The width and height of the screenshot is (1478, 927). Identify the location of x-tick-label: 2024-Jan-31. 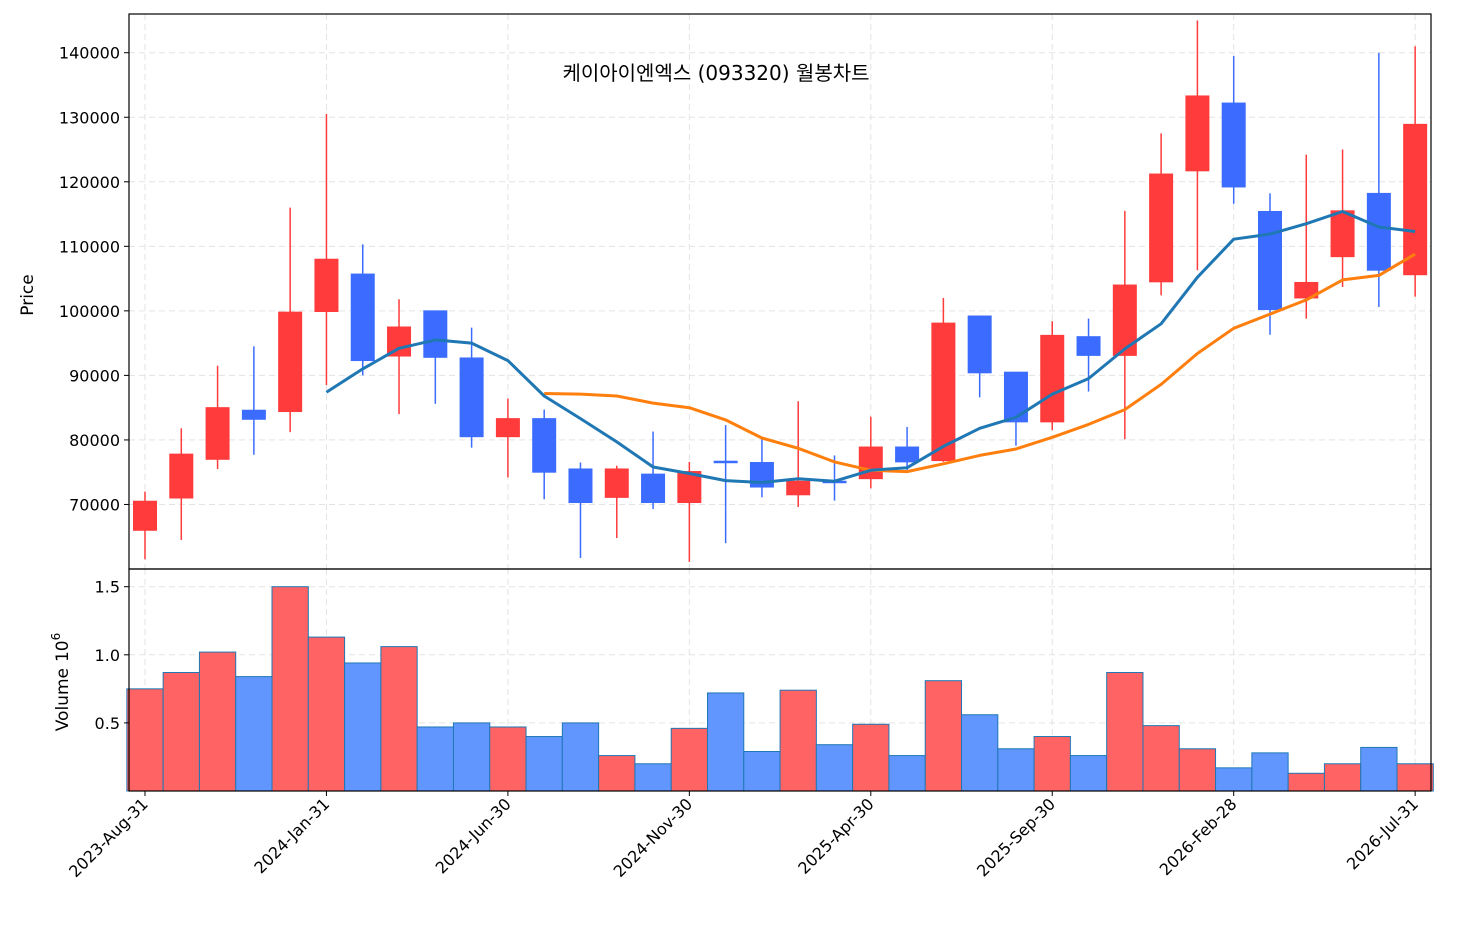
(291, 835).